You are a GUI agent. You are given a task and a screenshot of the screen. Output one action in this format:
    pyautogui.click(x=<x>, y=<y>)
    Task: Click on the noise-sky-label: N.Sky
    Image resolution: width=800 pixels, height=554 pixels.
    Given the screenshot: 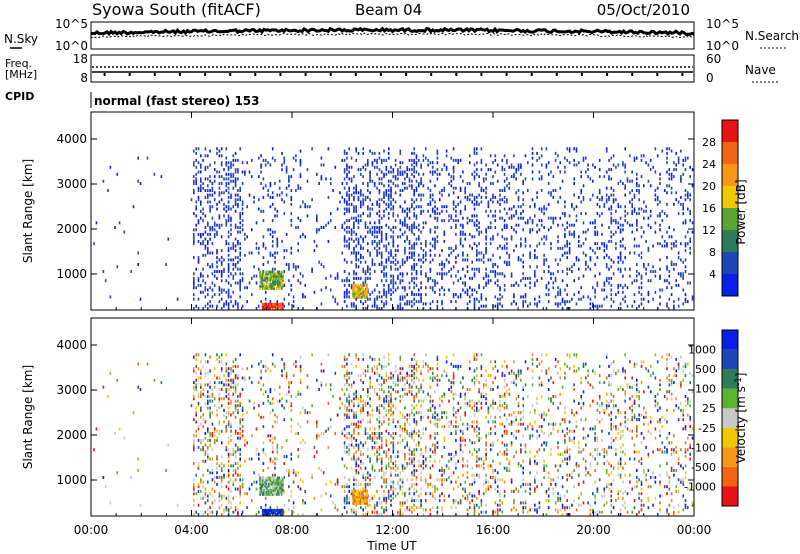 What is the action you would take?
    pyautogui.click(x=21, y=39)
    